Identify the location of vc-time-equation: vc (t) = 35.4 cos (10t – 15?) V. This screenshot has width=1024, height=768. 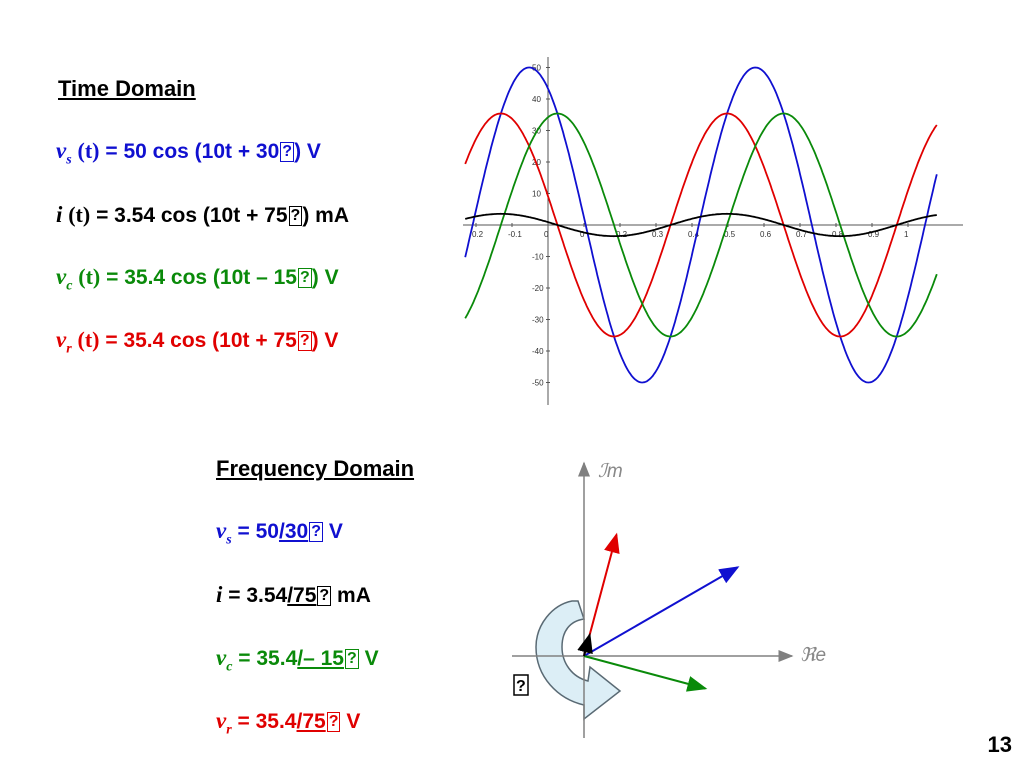
(197, 279).